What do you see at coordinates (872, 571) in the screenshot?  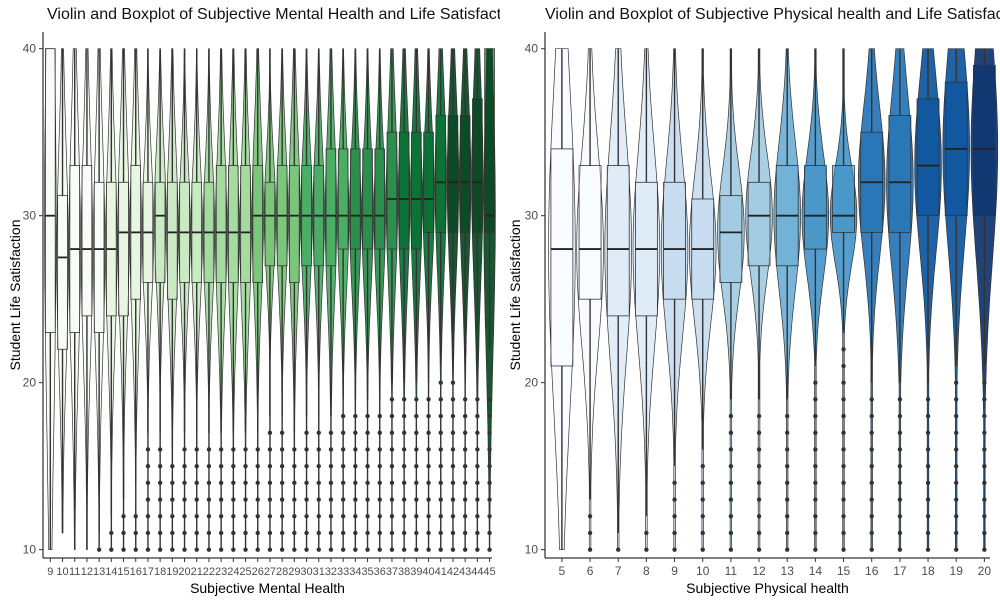 I see `x-tick-label: 16` at bounding box center [872, 571].